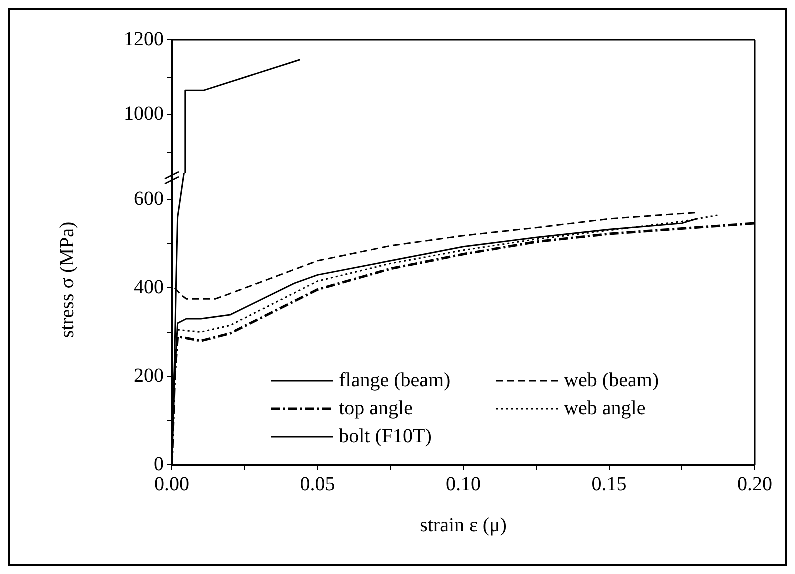 The width and height of the screenshot is (795, 574). Describe the element at coordinates (755, 484) in the screenshot. I see `x-tick-label: 0.20` at that location.